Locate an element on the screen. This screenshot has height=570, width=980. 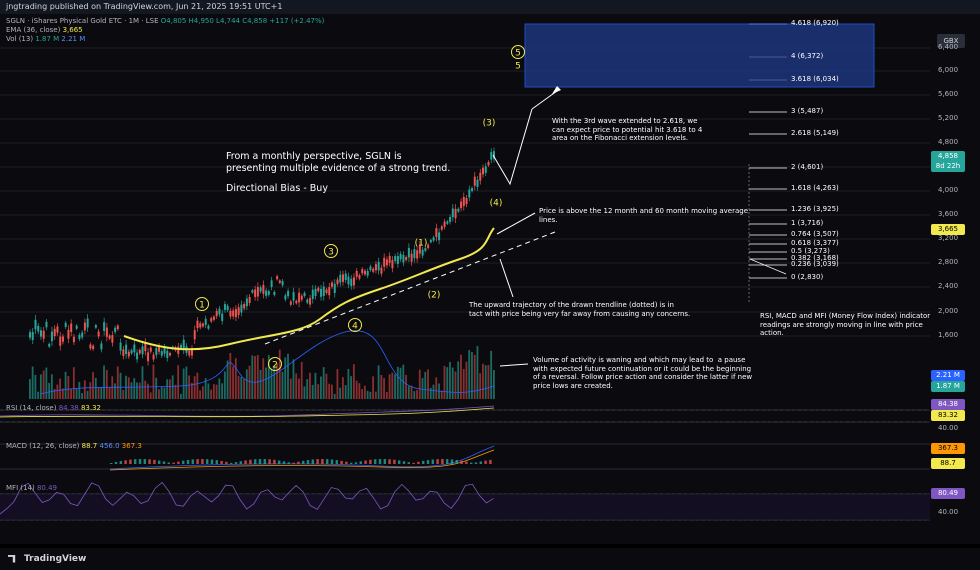
fib-label: 3 (5,487) is located at coordinates (807, 111).